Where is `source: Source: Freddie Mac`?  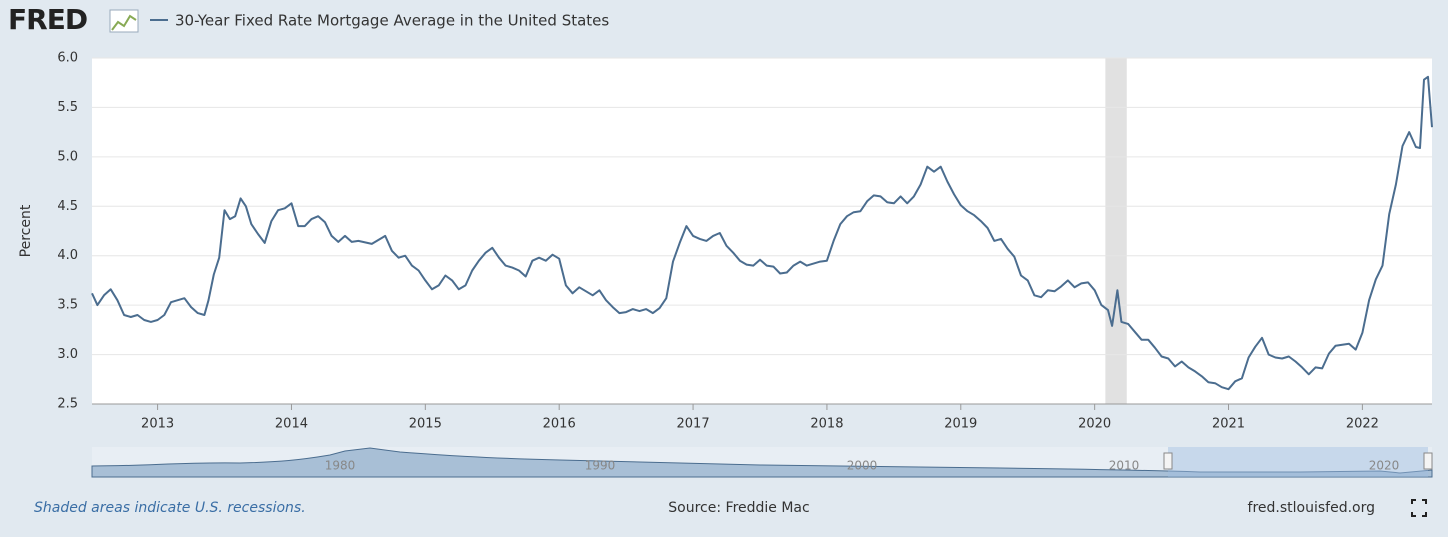
source: Source: Freddie Mac is located at coordinates (738, 508).